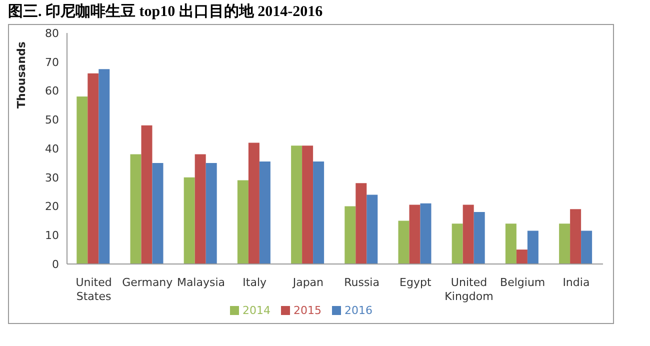  I want to click on y-tick-label: 80, so click(52, 33).